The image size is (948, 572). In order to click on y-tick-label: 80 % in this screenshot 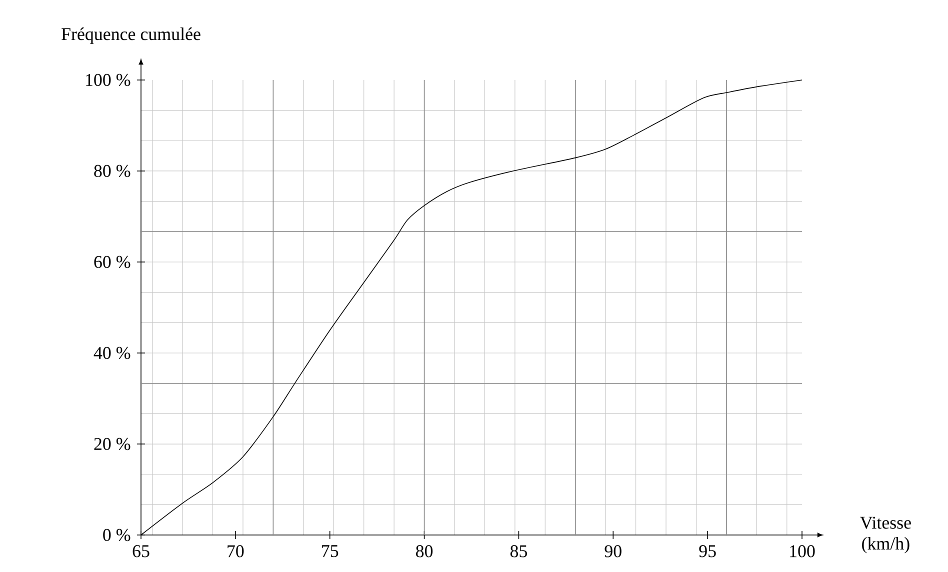, I will do `click(112, 171)`.